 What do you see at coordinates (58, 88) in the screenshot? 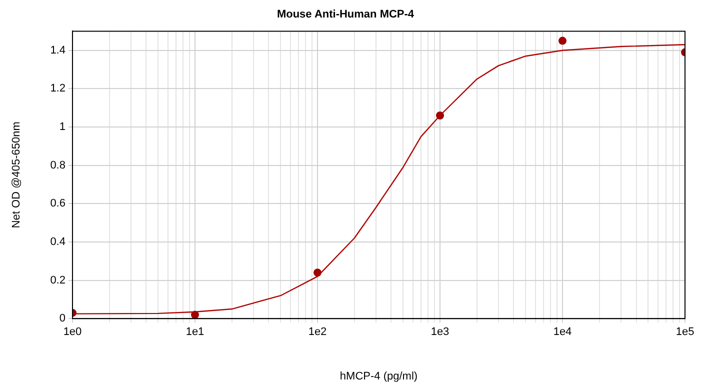
I see `y-tick-label: 1.2` at bounding box center [58, 88].